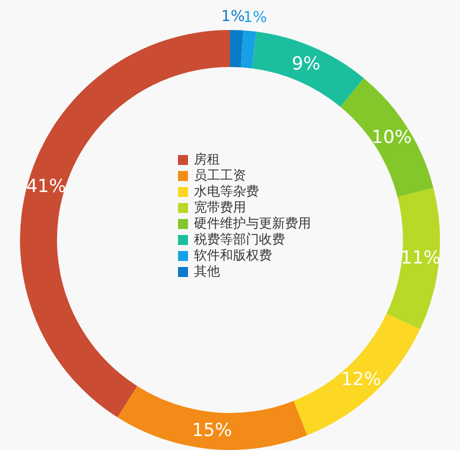  Describe the element at coordinates (306, 64) in the screenshot. I see `data-label: 9%` at that location.